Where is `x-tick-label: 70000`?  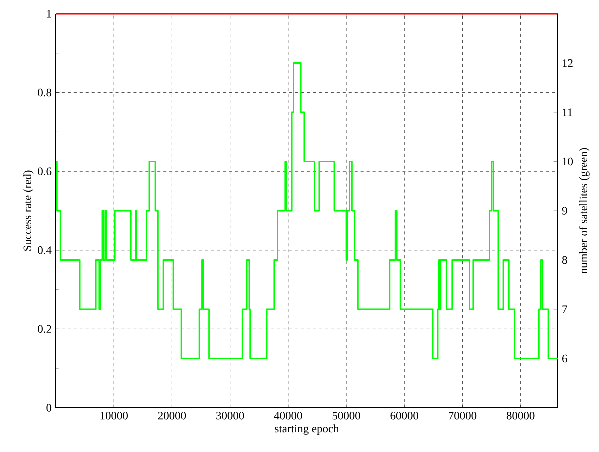 x-tick-label: 70000 is located at coordinates (463, 416).